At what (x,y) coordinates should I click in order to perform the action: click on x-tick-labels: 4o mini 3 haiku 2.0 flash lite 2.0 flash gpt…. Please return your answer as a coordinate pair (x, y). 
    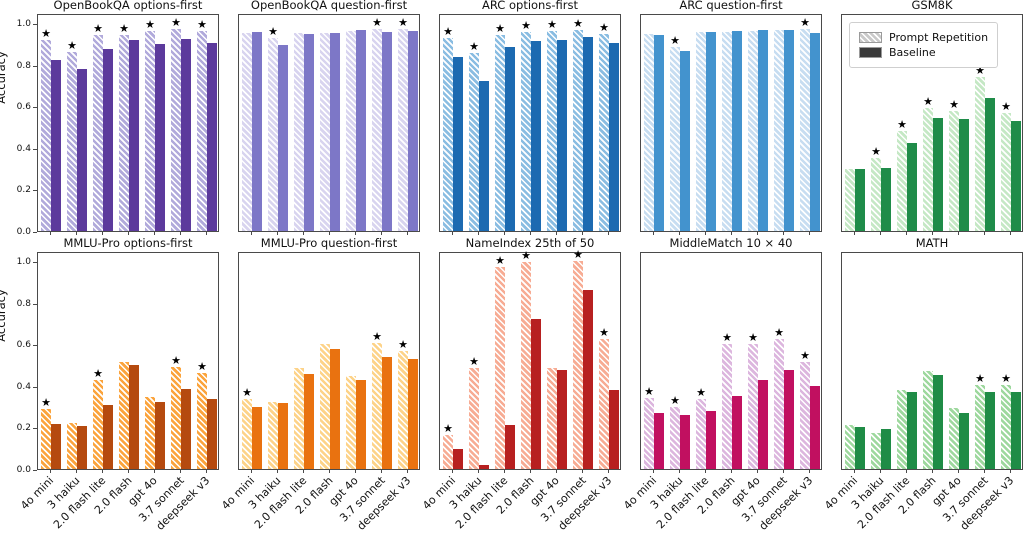
    Looking at the image, I should click on (118, 509).